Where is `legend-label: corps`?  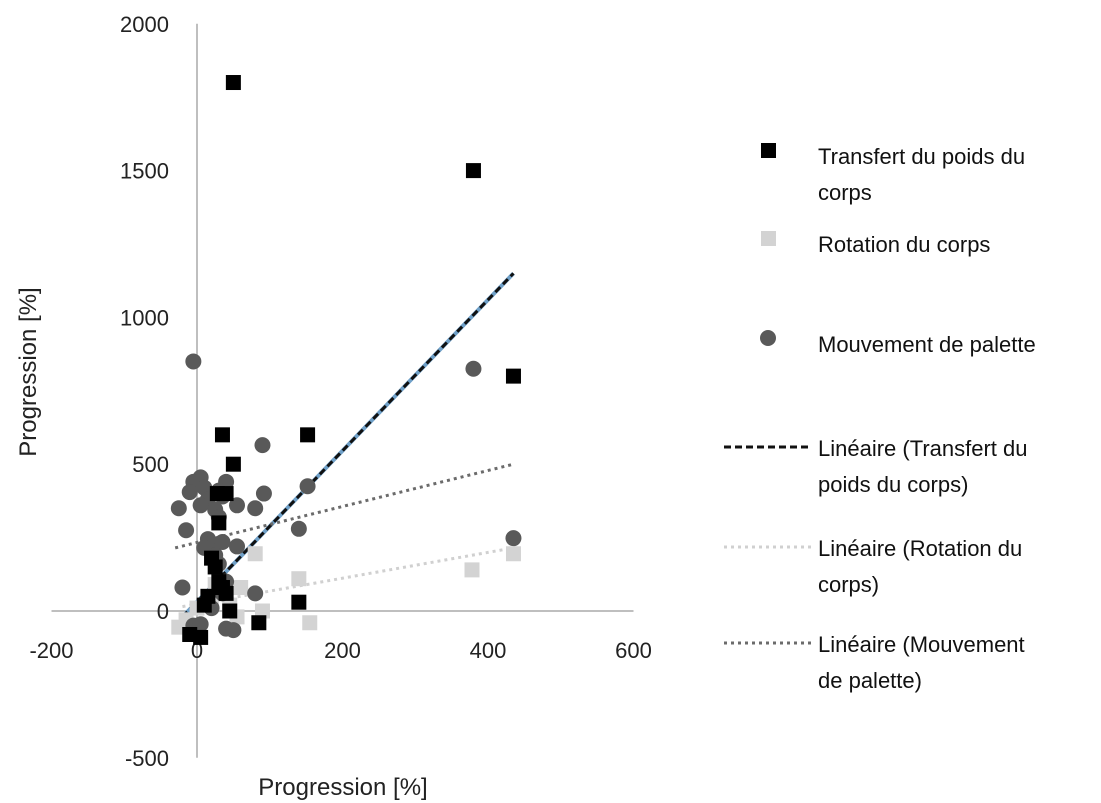 legend-label: corps is located at coordinates (845, 192).